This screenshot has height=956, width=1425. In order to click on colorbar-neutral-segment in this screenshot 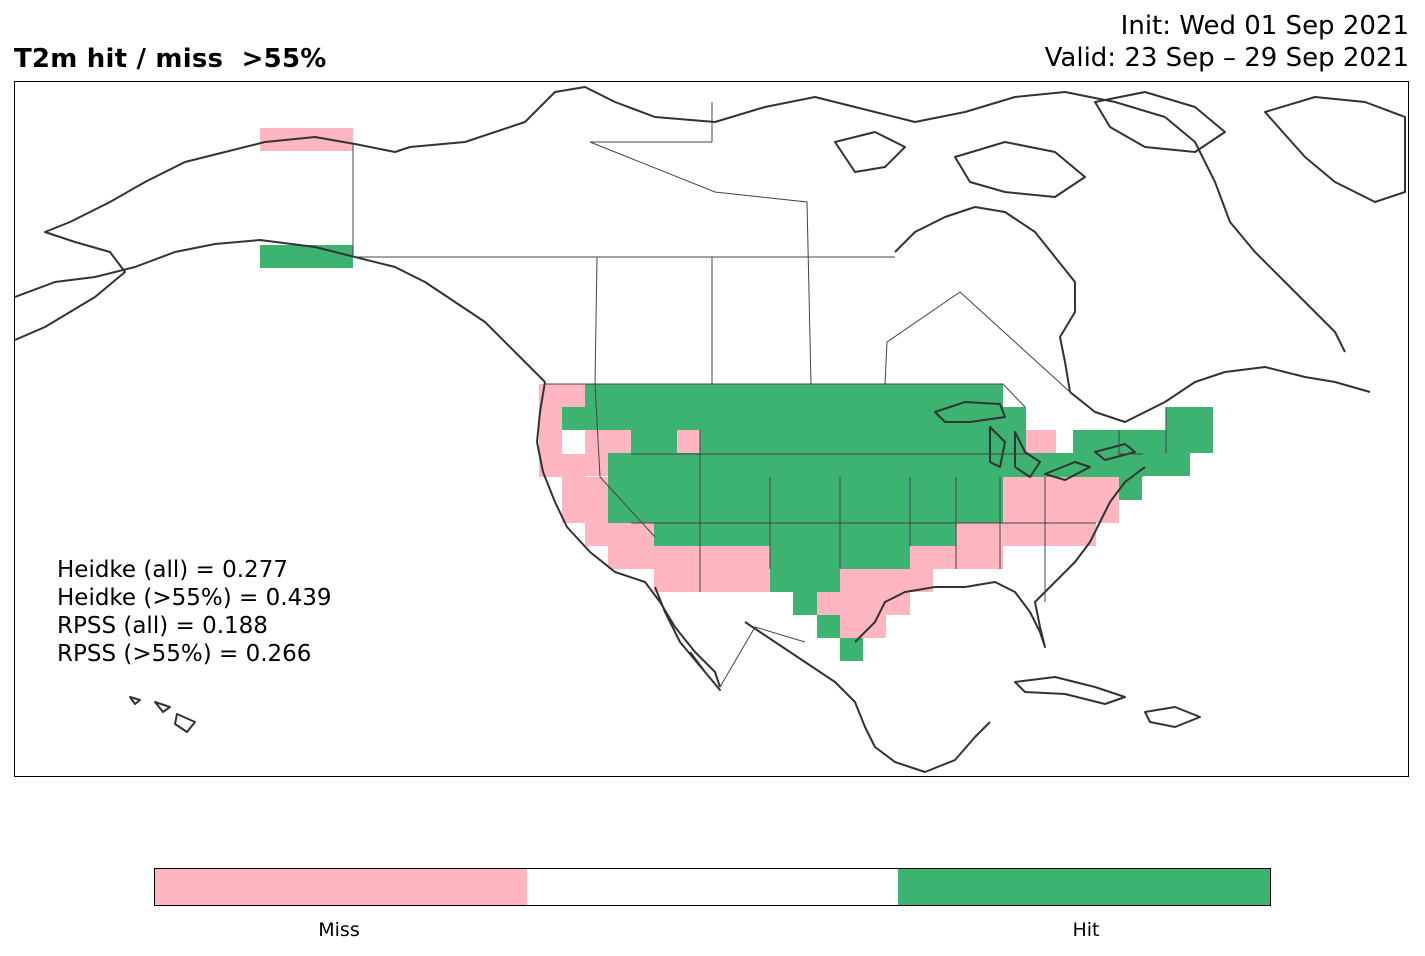, I will do `click(712, 887)`.